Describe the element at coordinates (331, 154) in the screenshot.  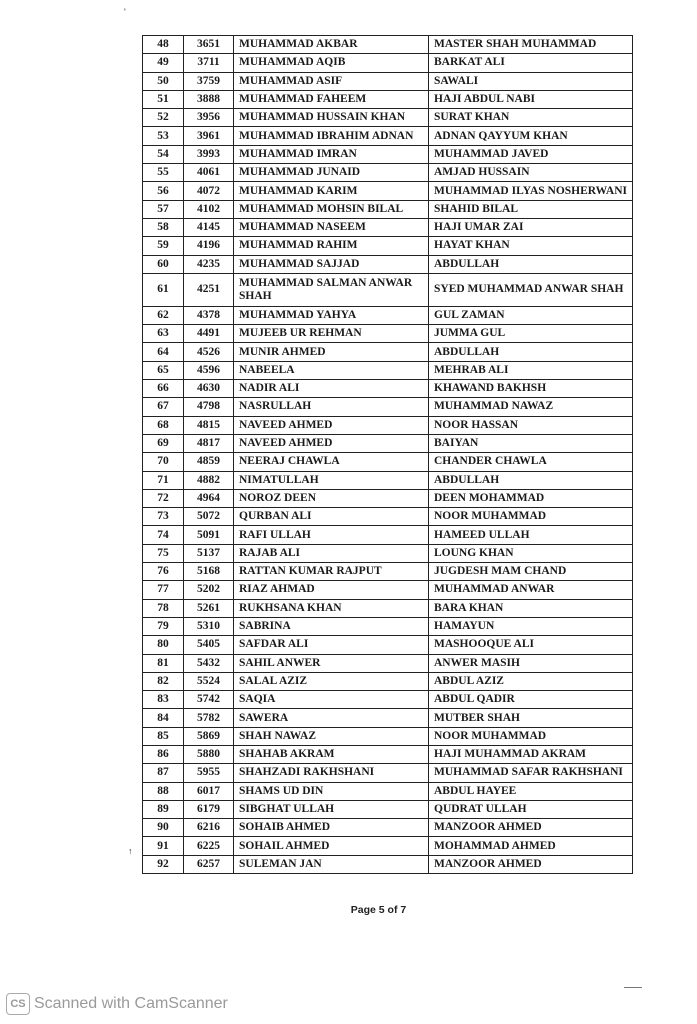
I see `name-cell: MUHAMMAD IMRAN` at that location.